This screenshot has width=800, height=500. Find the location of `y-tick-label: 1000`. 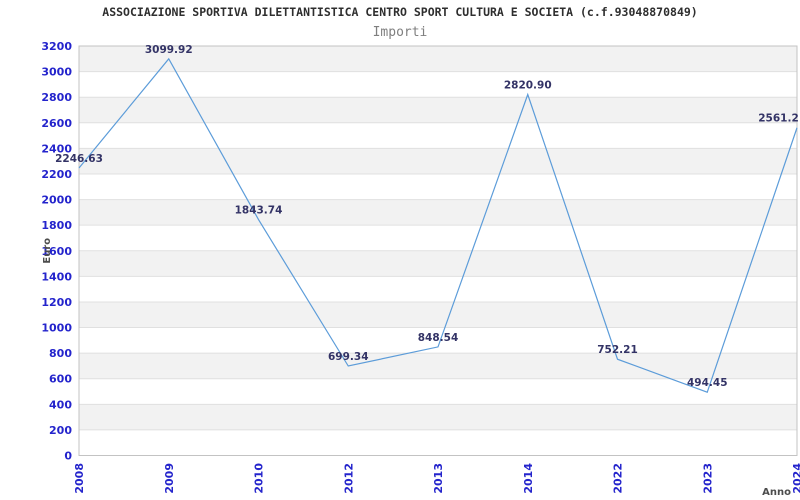

y-tick-label: 1000 is located at coordinates (56, 328).